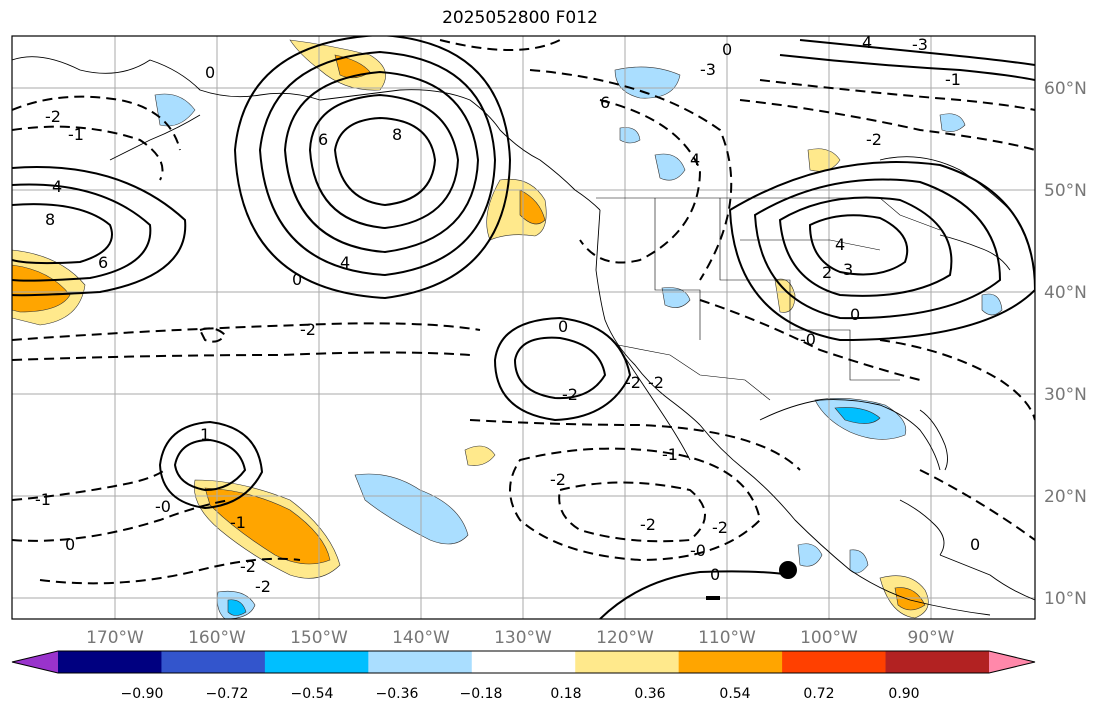  I want to click on lon-label-90w: 90°W, so click(931, 638).